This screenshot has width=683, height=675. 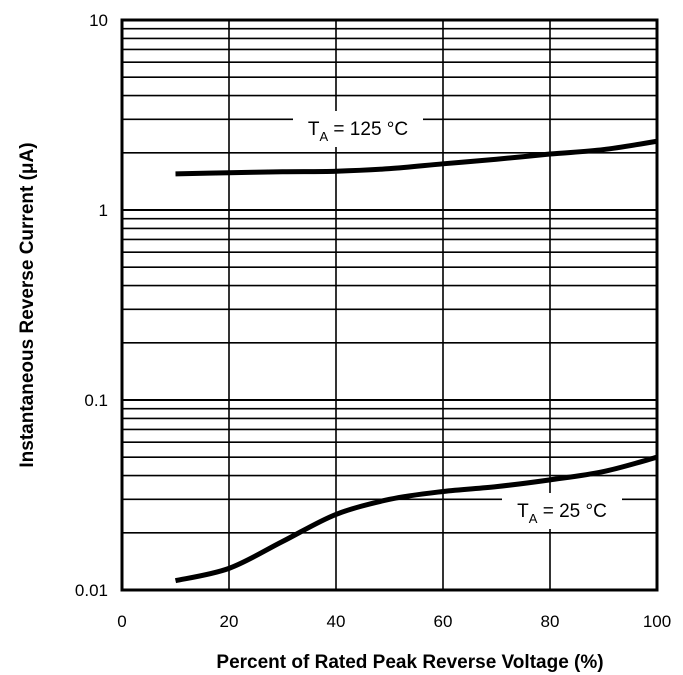 What do you see at coordinates (91, 590) in the screenshot?
I see `y-tick-label: 0.01` at bounding box center [91, 590].